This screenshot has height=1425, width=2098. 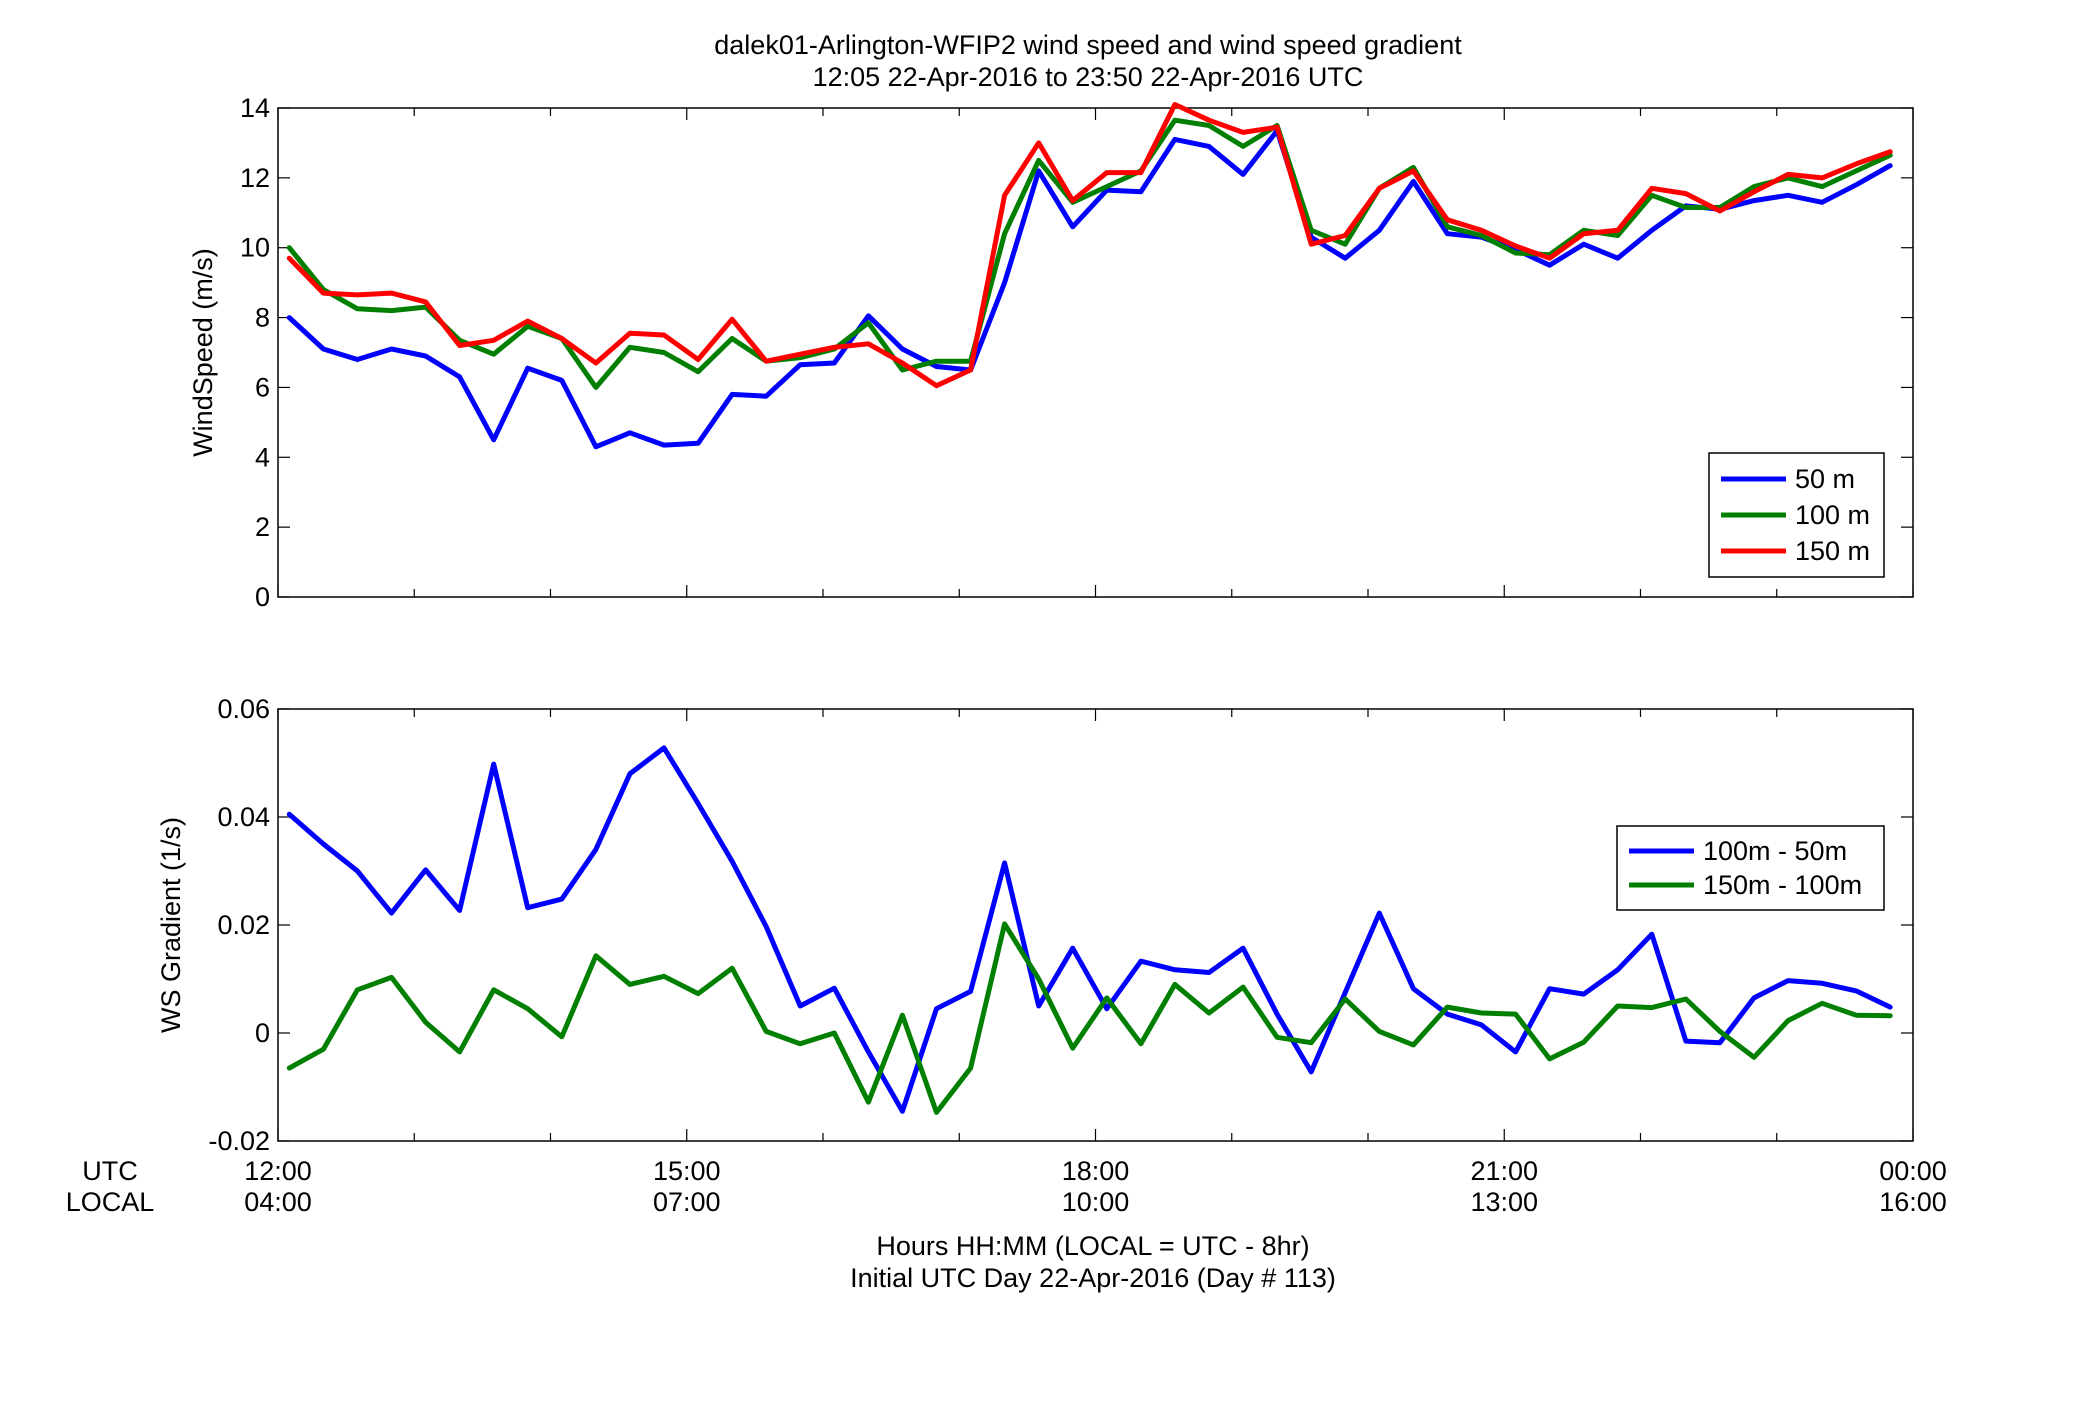 What do you see at coordinates (278, 1202) in the screenshot?
I see `x-tick-label-local: 04:00` at bounding box center [278, 1202].